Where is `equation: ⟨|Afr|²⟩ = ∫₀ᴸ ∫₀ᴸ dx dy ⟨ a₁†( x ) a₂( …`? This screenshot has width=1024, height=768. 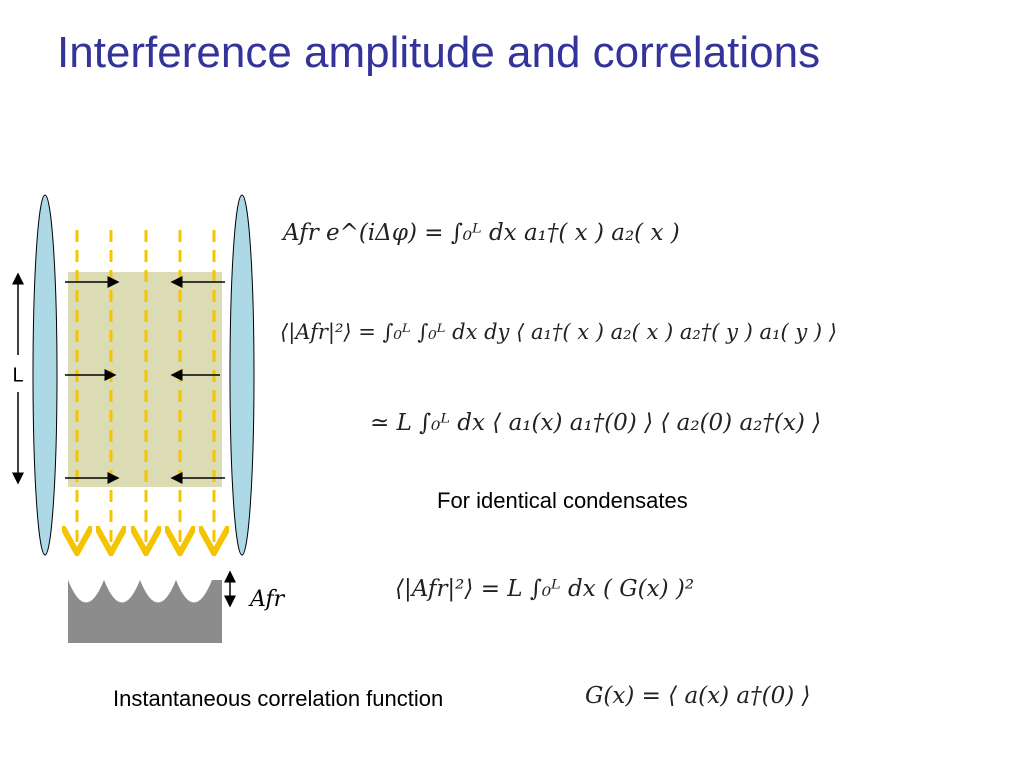
equation: ⟨|Afr|²⟩ = ∫₀ᴸ ∫₀ᴸ dx dy ⟨ a₁†( x ) a₂( … is located at coordinates (558, 332).